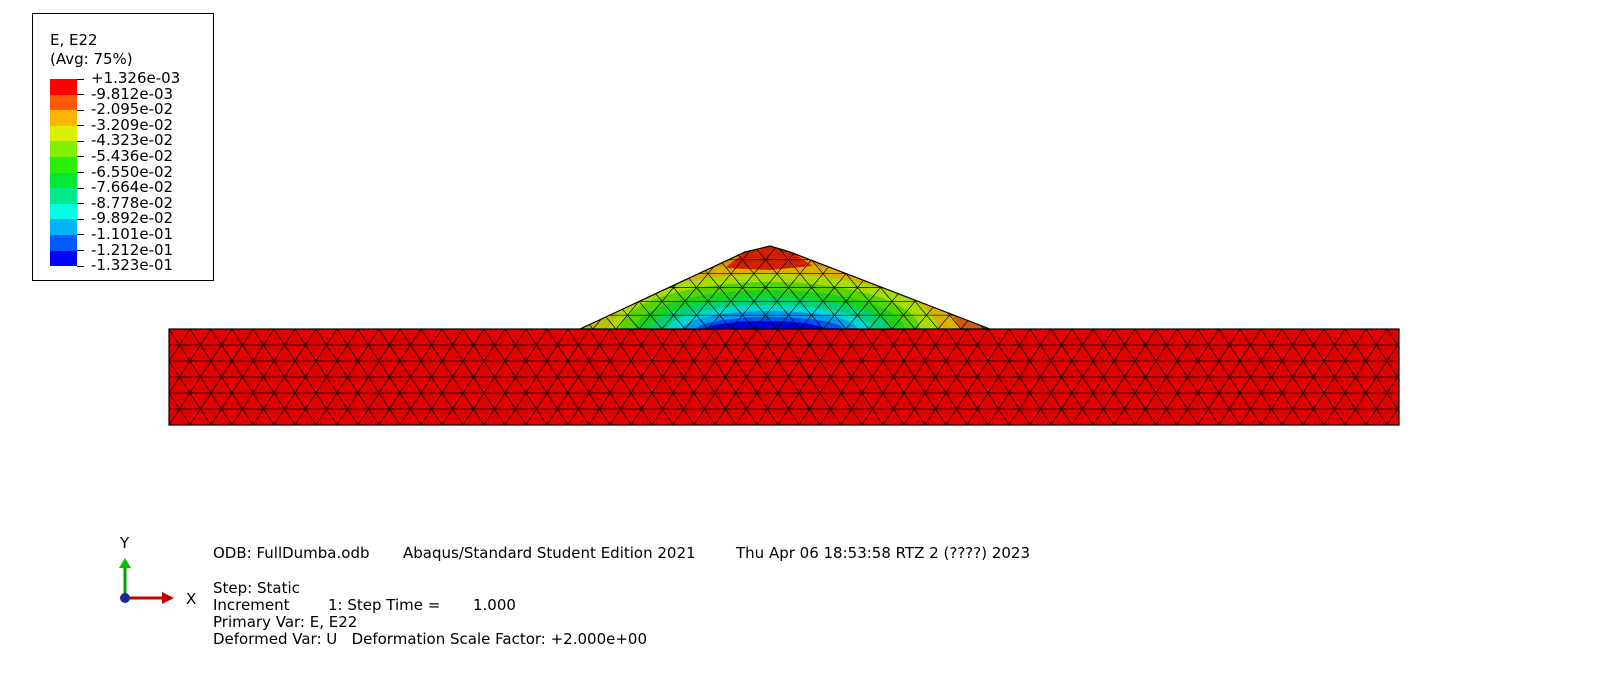 This screenshot has width=1611, height=676. Describe the element at coordinates (285, 622) in the screenshot. I see `primary-var-label: Primary Var: E, E22` at that location.